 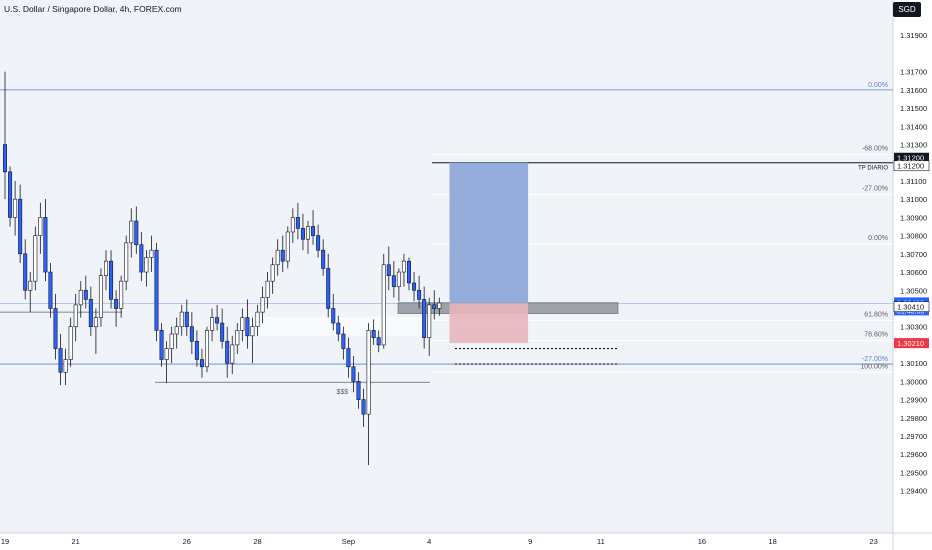 I want to click on price-tick-label: 1.29400, so click(x=913, y=491).